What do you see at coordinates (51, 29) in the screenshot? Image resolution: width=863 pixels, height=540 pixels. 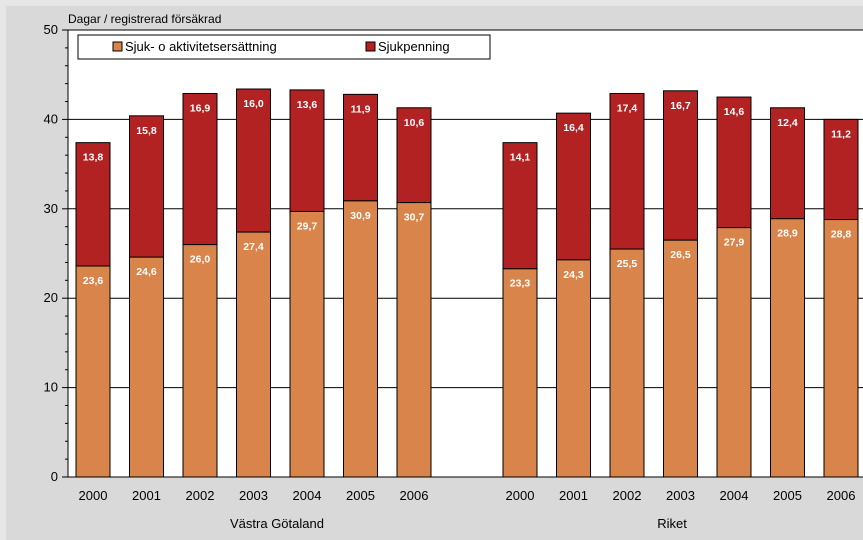 I see `y-tick-label: 50` at bounding box center [51, 29].